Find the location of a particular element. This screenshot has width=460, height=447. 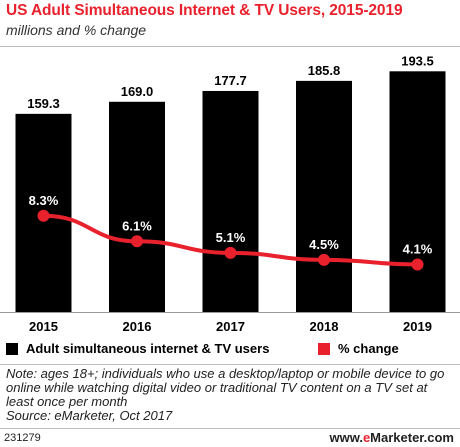

note-divider is located at coordinates (230, 364).